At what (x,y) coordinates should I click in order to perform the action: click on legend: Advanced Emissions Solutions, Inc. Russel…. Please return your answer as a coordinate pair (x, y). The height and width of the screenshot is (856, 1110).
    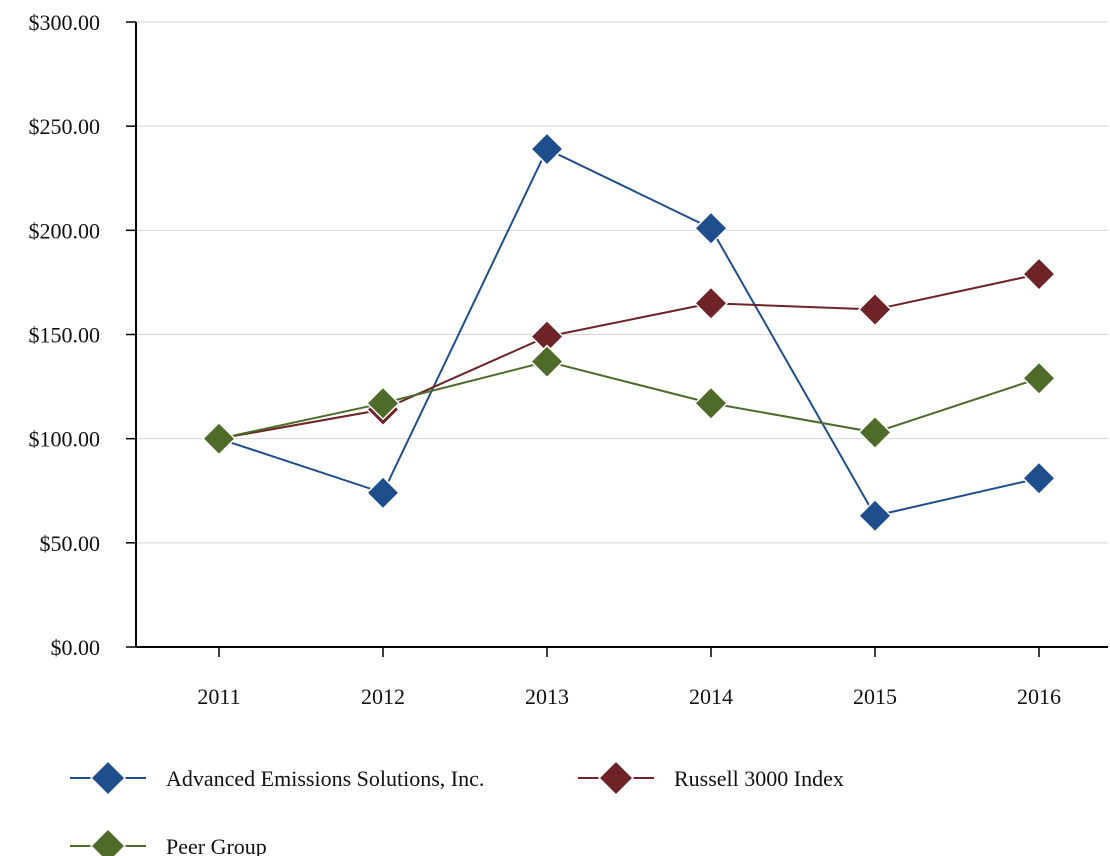
    Looking at the image, I should click on (457, 807).